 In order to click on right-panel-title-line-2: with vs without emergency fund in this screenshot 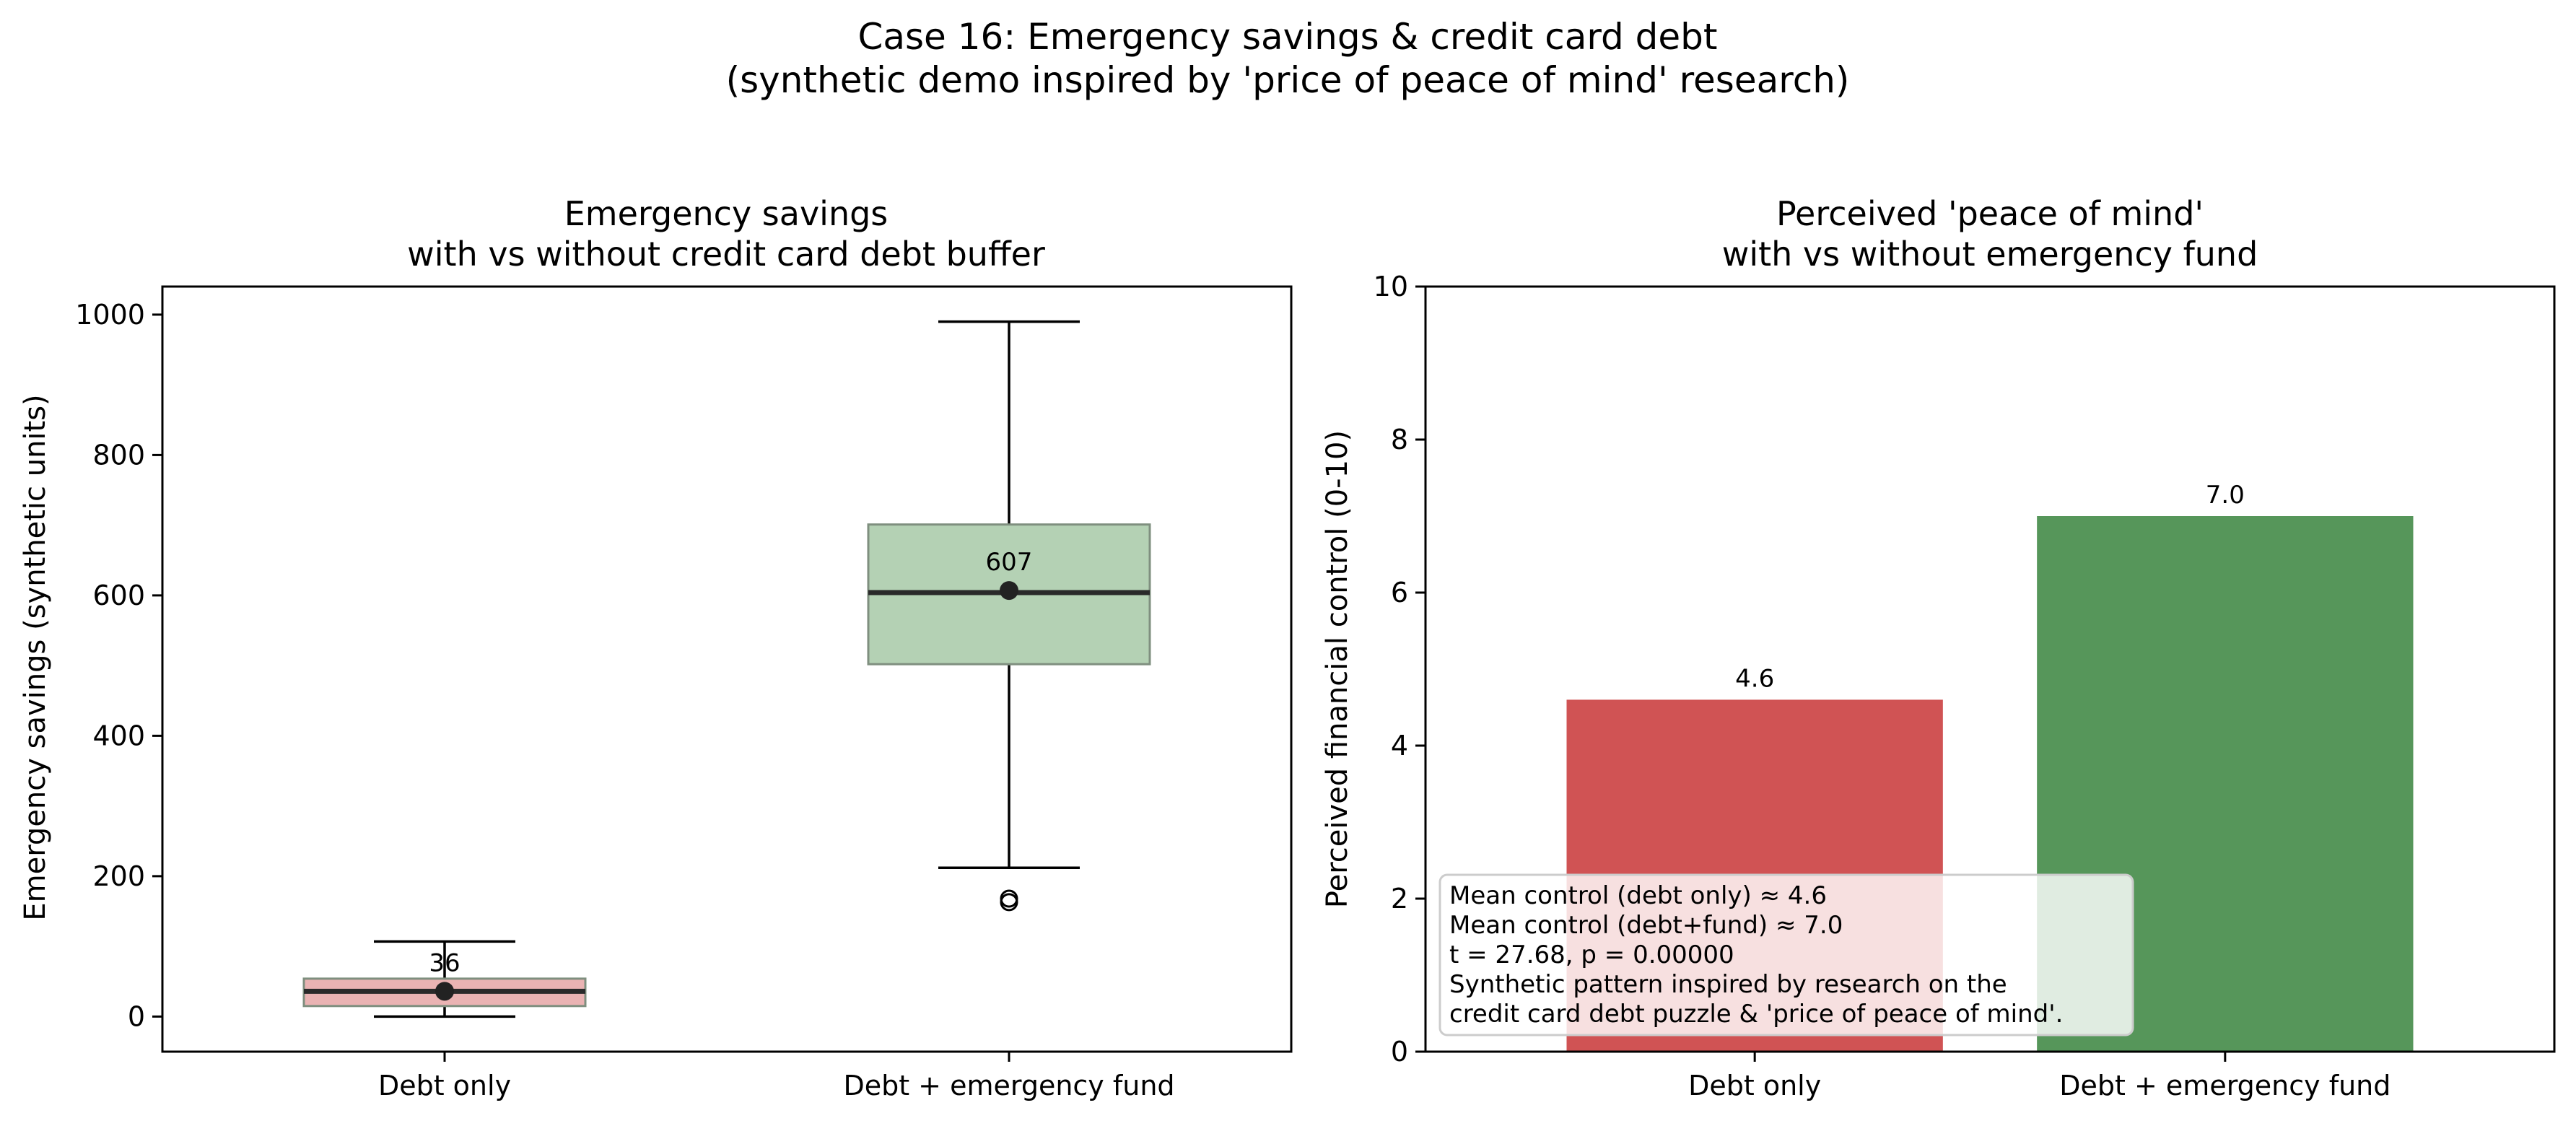, I will do `click(1990, 255)`.